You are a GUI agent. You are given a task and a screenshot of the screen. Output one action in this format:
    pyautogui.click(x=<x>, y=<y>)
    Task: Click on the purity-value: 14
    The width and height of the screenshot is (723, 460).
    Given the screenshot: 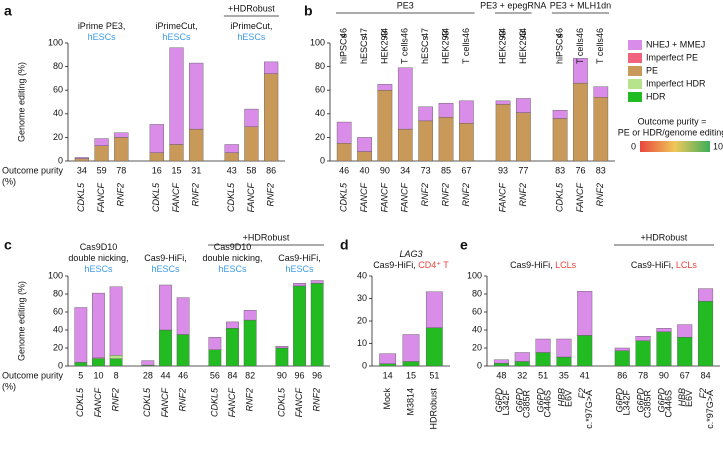 What is the action you would take?
    pyautogui.click(x=388, y=375)
    